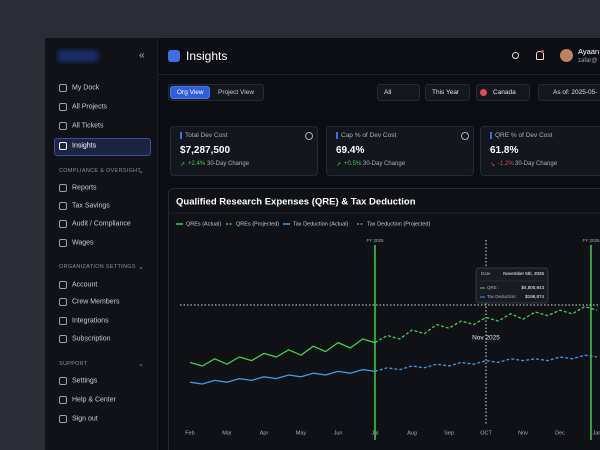 The height and width of the screenshot is (450, 600). I want to click on notification-dot, so click(542, 51).